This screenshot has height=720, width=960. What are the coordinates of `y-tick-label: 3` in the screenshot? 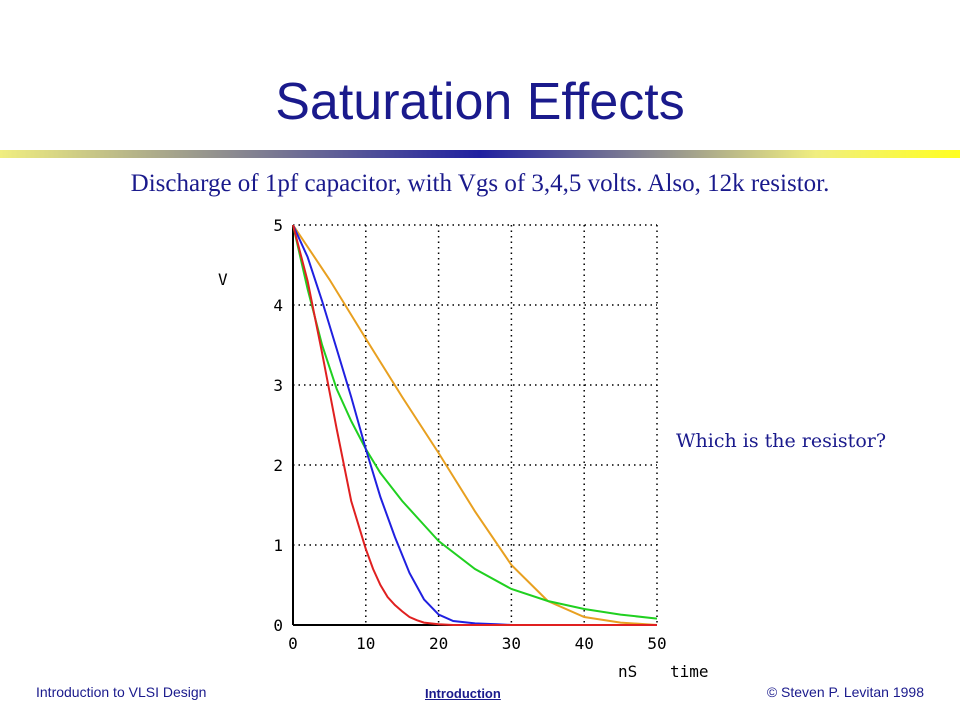 It's located at (278, 385).